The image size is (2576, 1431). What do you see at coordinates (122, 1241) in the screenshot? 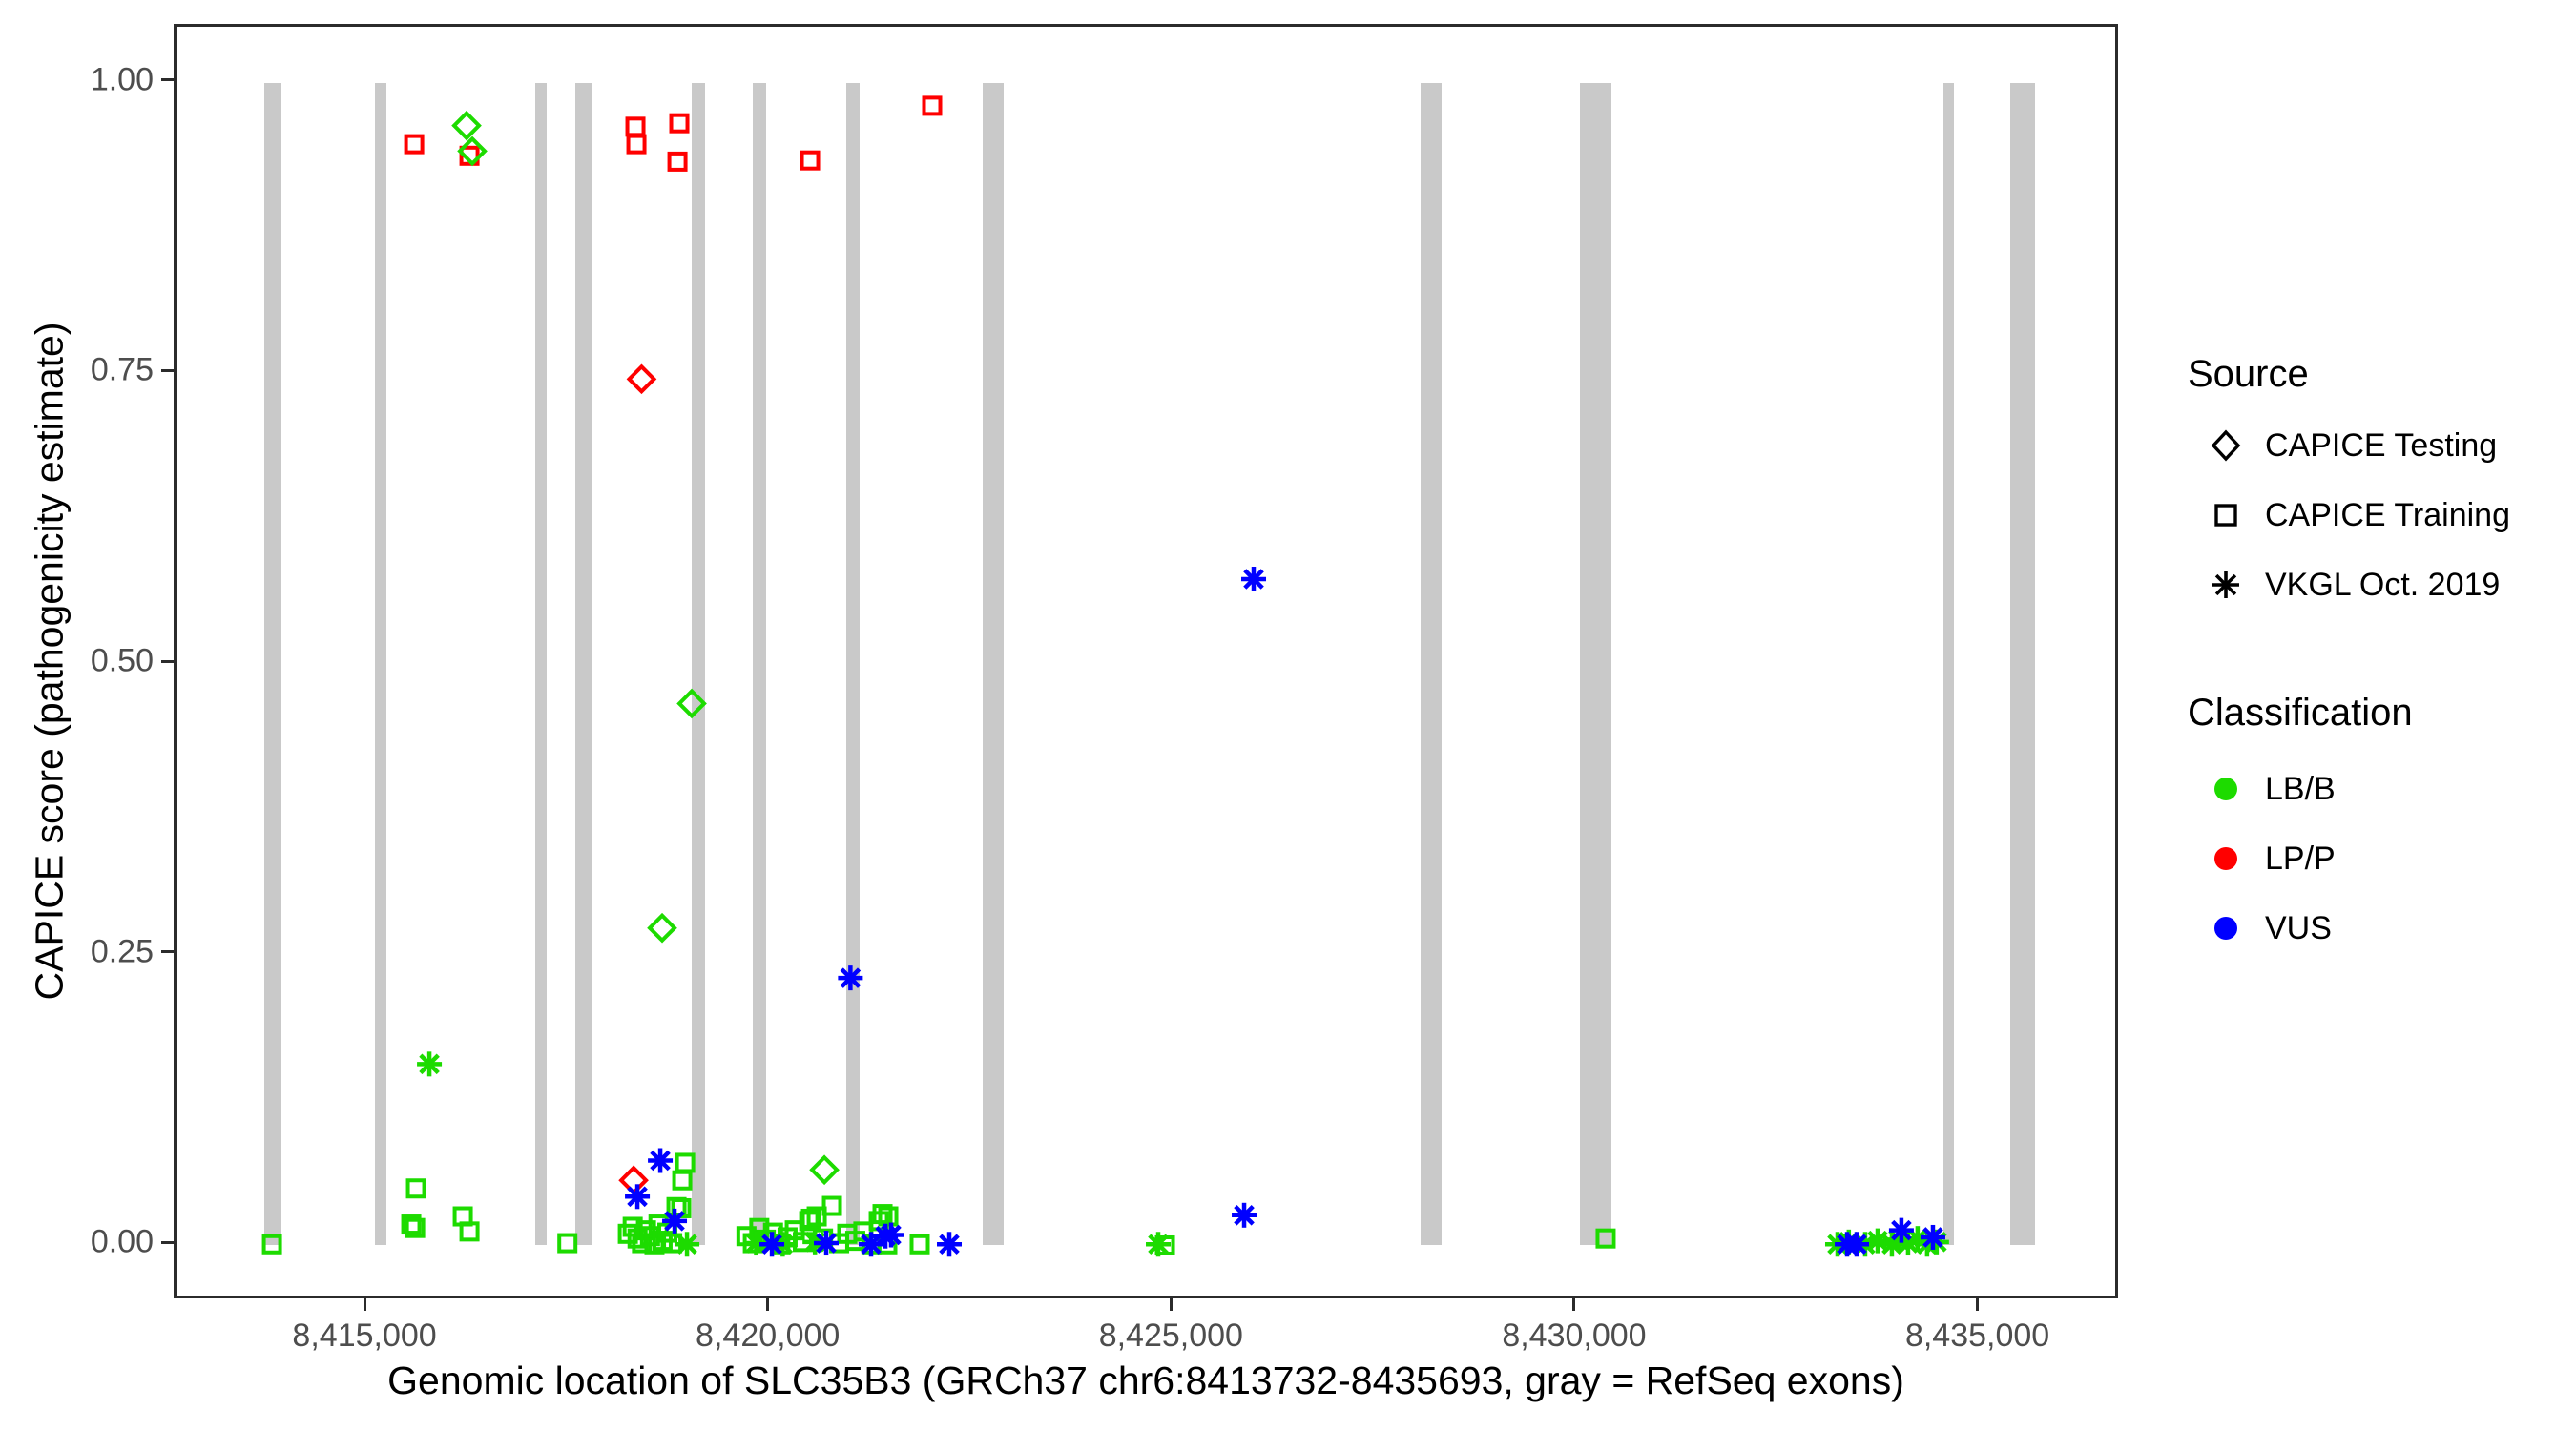
I see `y-axis-tick-label: 0.00` at bounding box center [122, 1241].